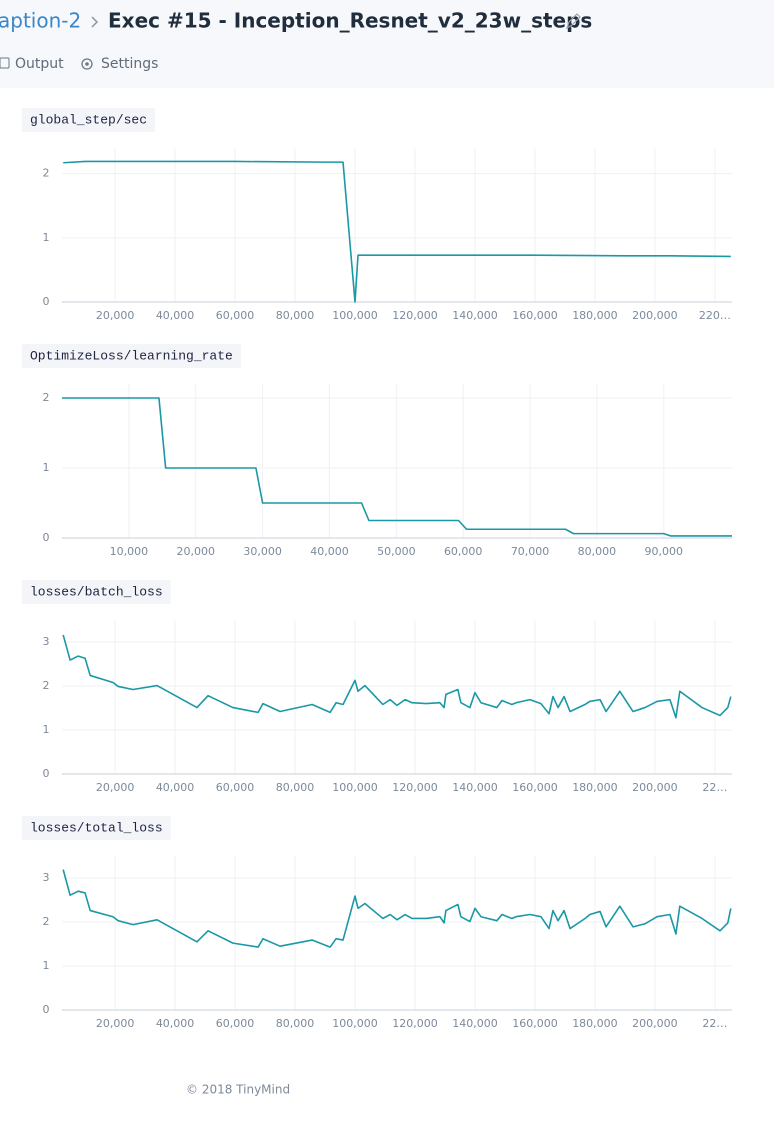 Image resolution: width=774 pixels, height=1136 pixels. What do you see at coordinates (530, 551) in the screenshot?
I see `x-tick-label: 70,000` at bounding box center [530, 551].